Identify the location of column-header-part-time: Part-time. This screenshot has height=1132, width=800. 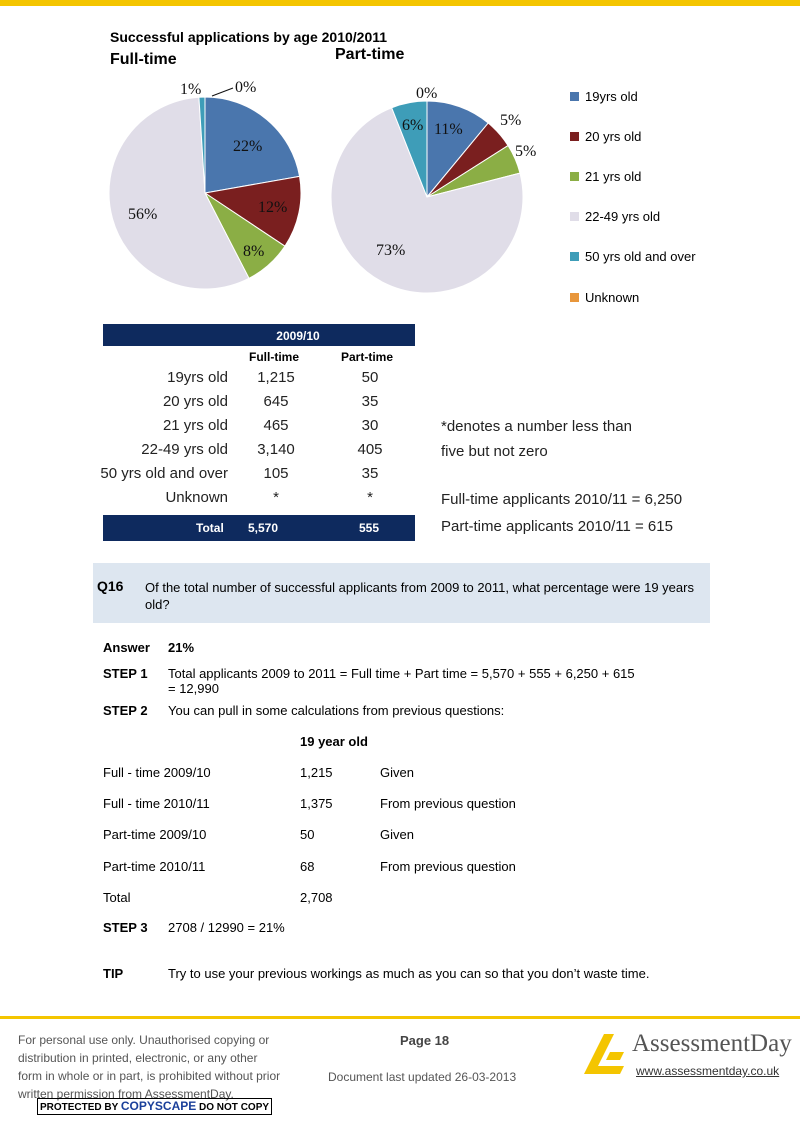
(367, 357).